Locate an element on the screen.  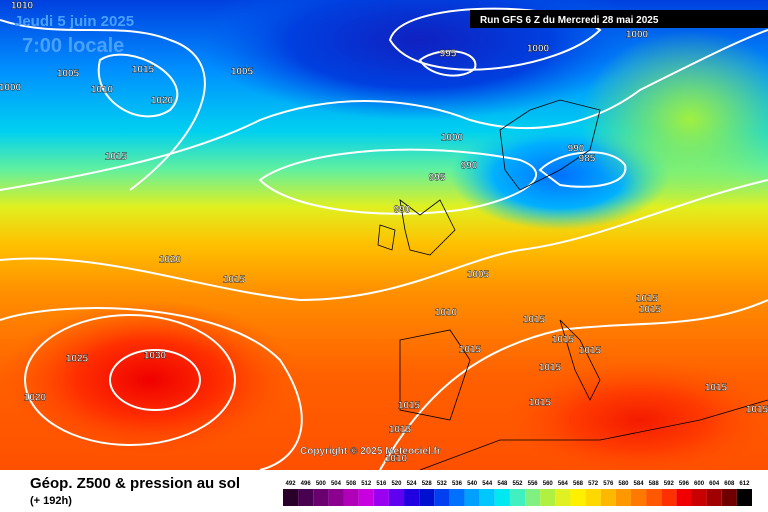
scale-label: 588 is located at coordinates (654, 484).